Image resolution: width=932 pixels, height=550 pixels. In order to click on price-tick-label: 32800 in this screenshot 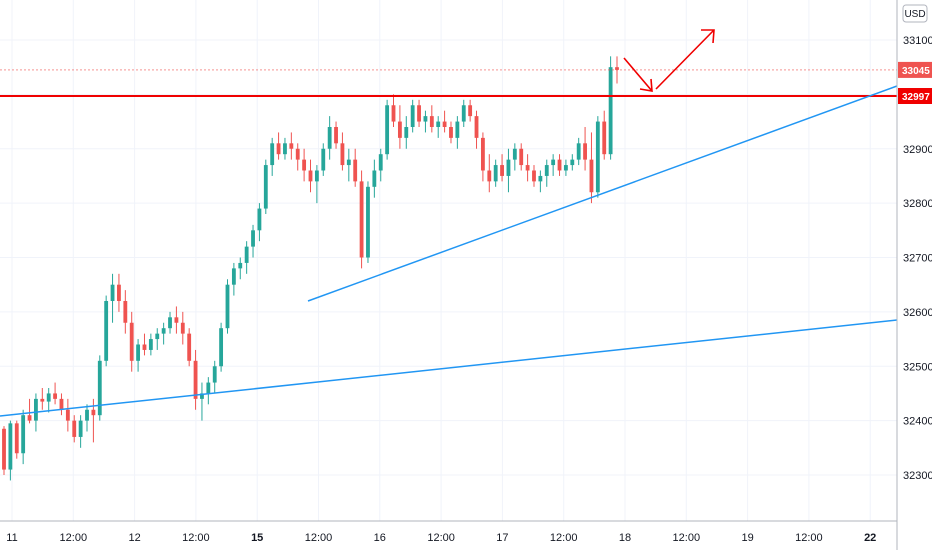, I will do `click(917, 204)`.